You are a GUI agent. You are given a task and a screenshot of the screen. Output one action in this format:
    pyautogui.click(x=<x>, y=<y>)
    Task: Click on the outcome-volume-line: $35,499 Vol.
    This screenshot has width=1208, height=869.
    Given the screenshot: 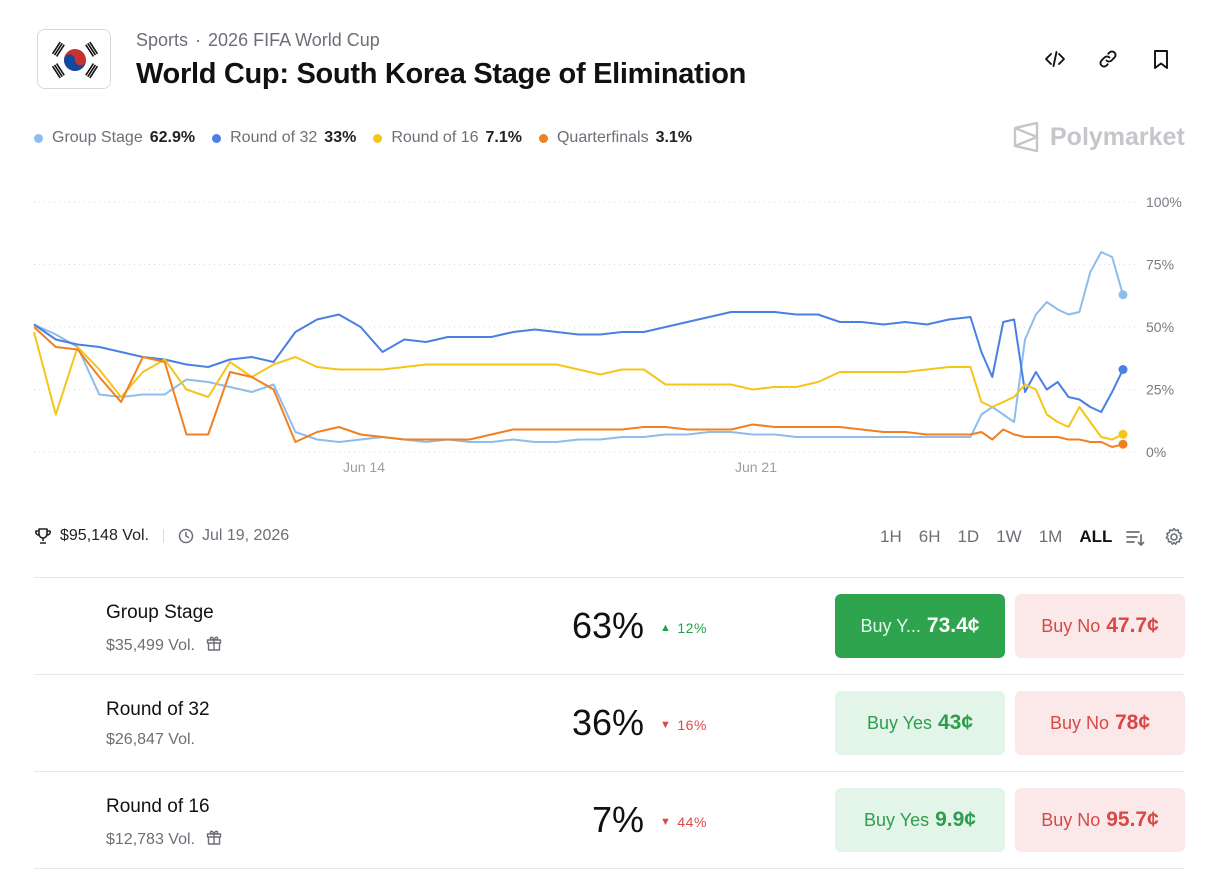 What is the action you would take?
    pyautogui.click(x=164, y=645)
    